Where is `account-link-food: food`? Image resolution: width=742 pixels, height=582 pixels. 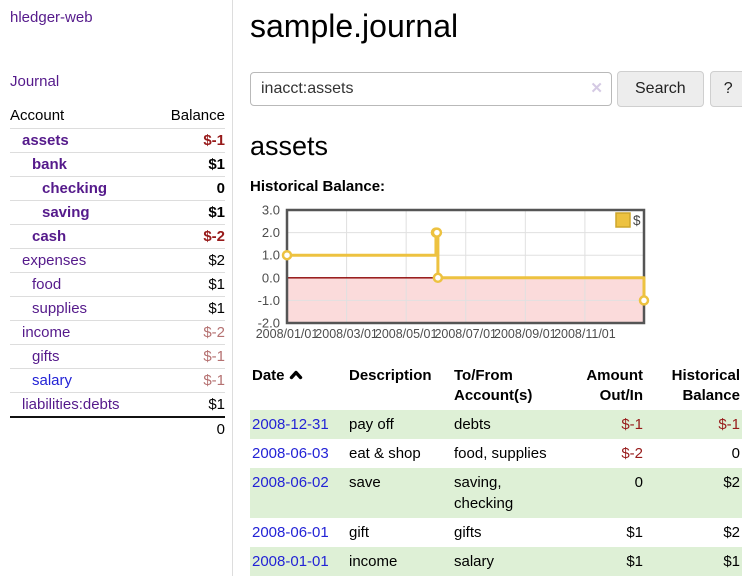 account-link-food: food is located at coordinates (47, 284).